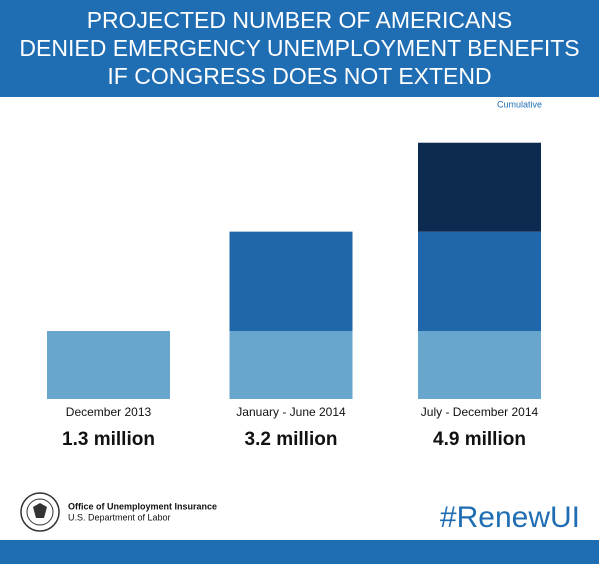 The height and width of the screenshot is (569, 599). I want to click on footer-band, so click(299, 552).